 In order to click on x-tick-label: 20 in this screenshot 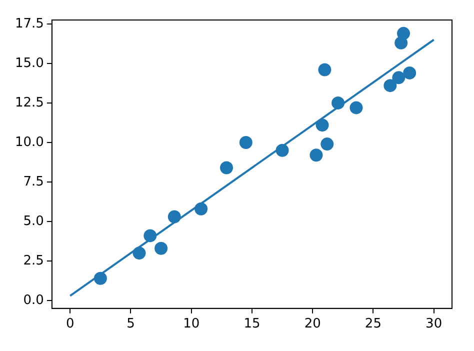, I will do `click(312, 324)`.